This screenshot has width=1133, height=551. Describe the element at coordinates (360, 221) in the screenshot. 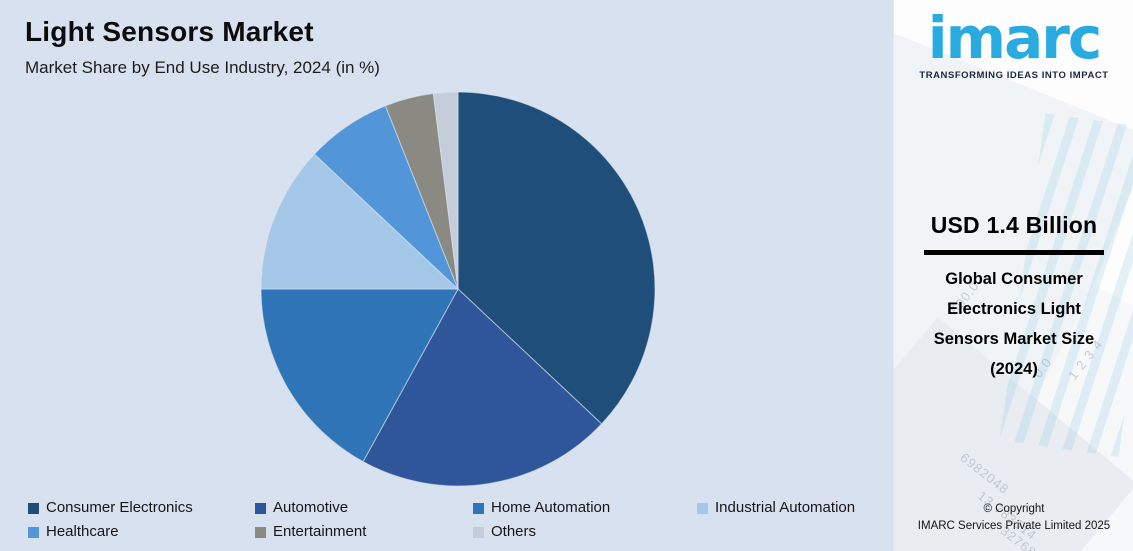

I see `pie-slice-industrial-automation` at that location.